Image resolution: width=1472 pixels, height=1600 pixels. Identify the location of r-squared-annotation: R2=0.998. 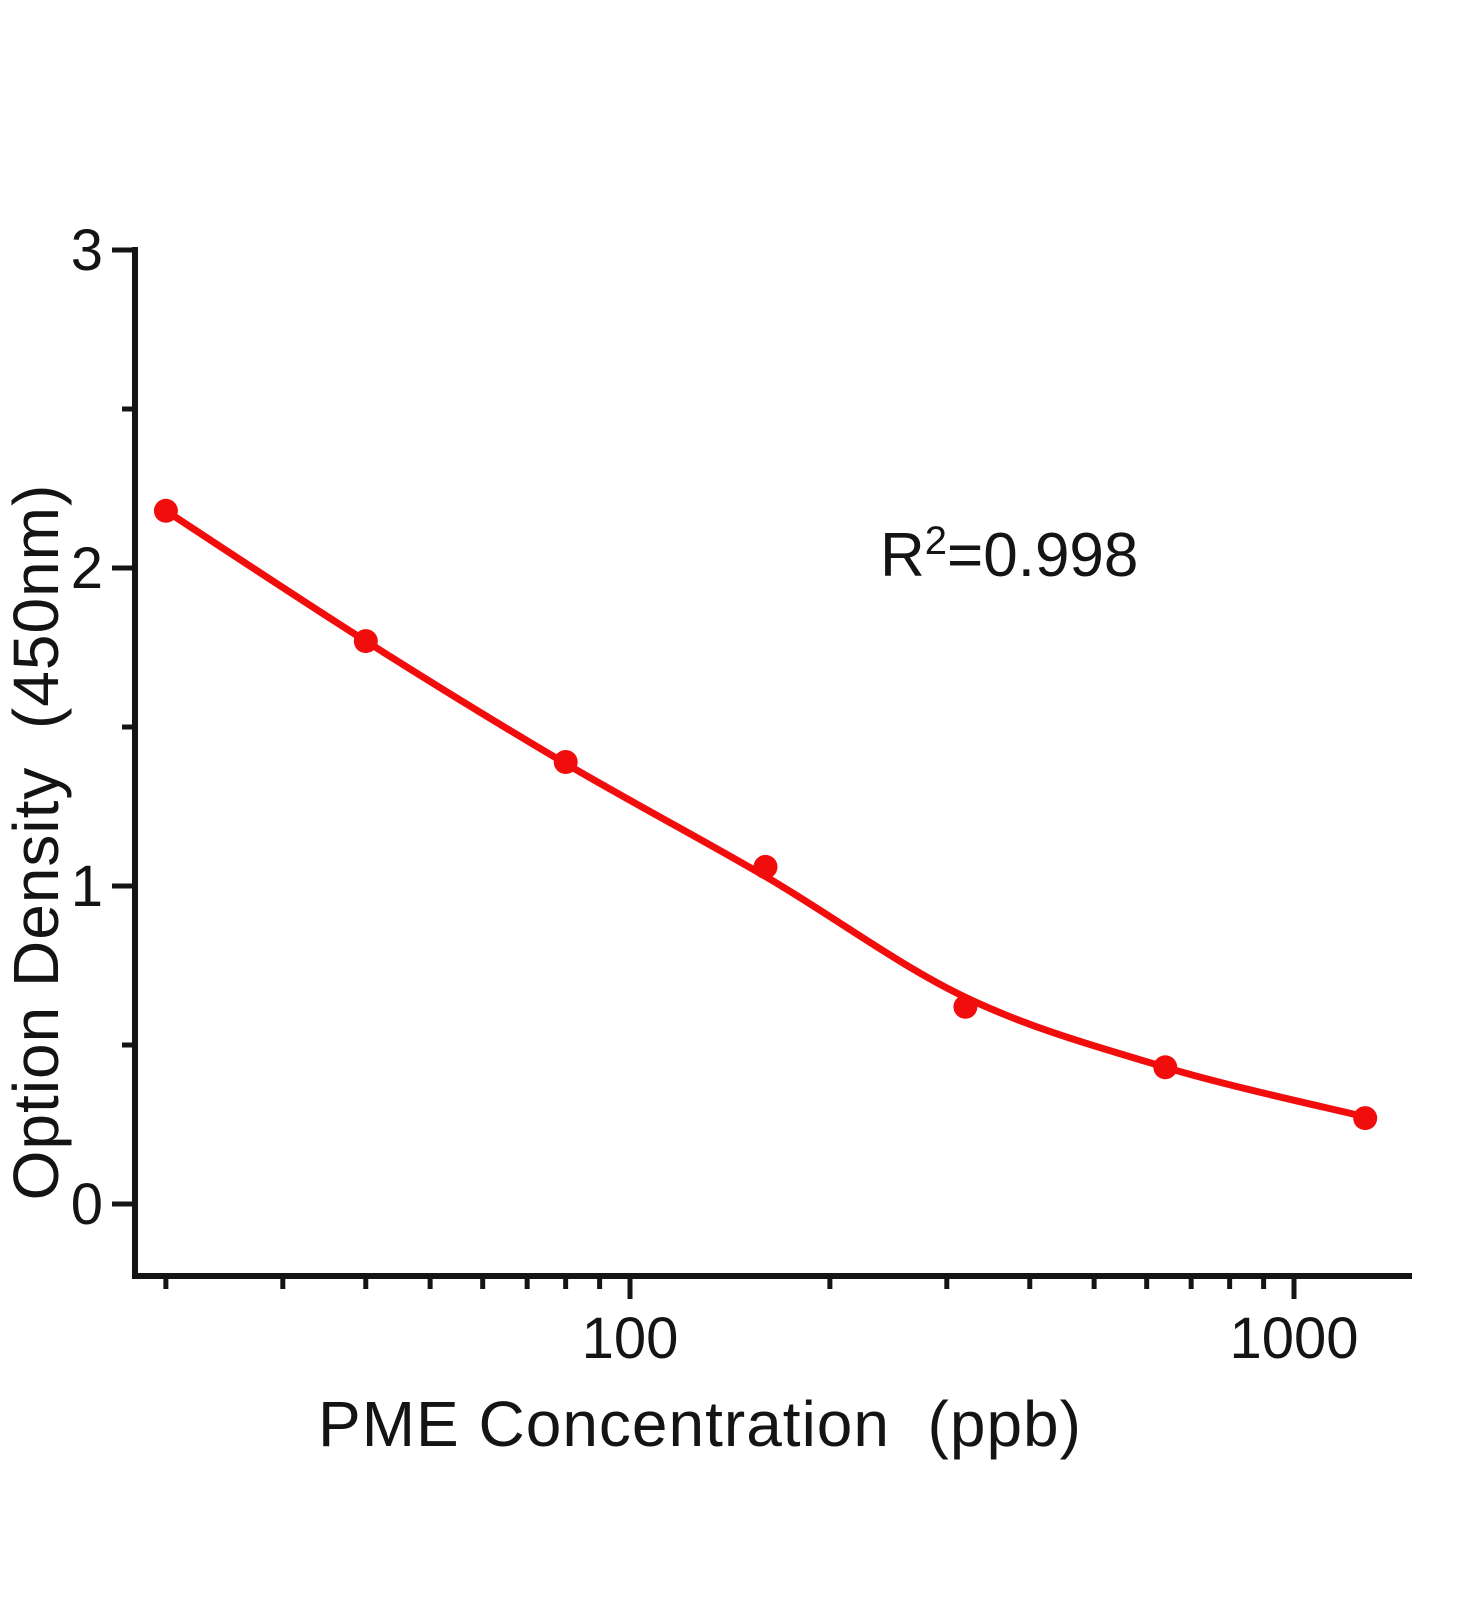
(1009, 555).